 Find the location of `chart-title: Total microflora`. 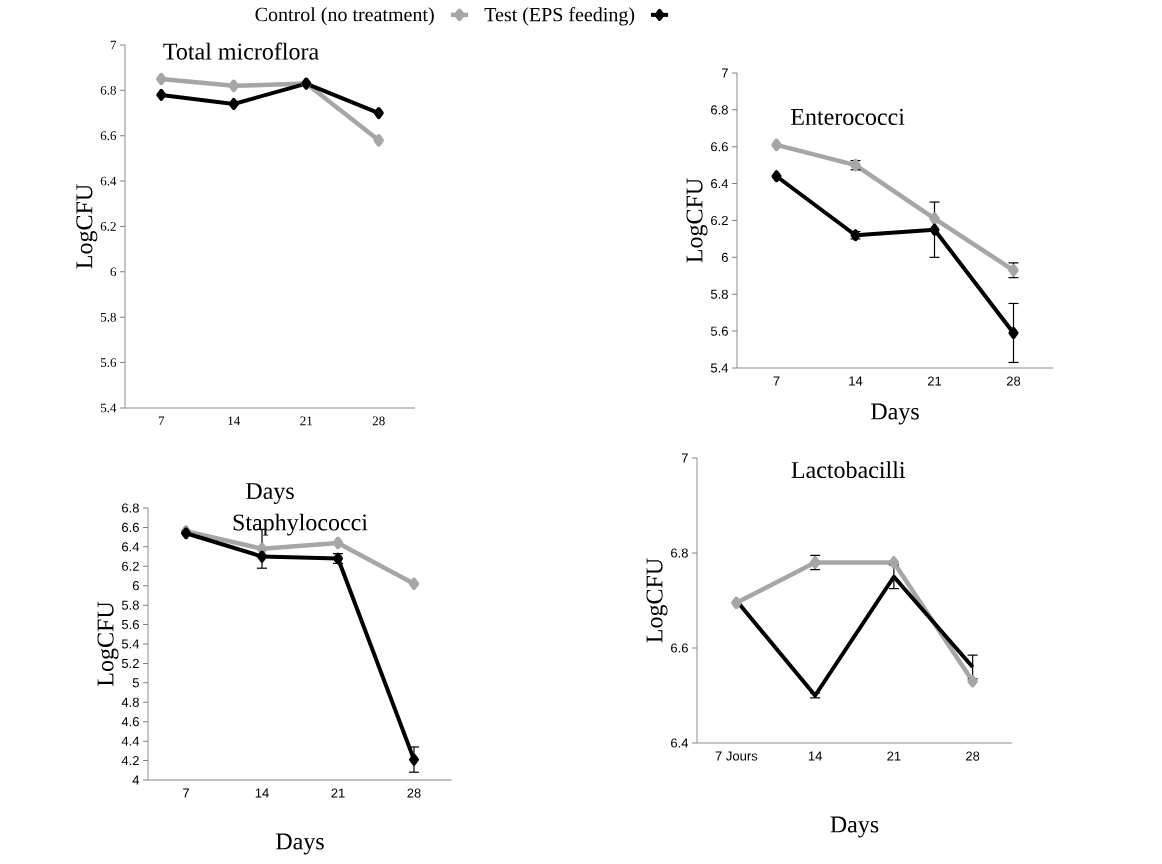

chart-title: Total microflora is located at coordinates (241, 51).